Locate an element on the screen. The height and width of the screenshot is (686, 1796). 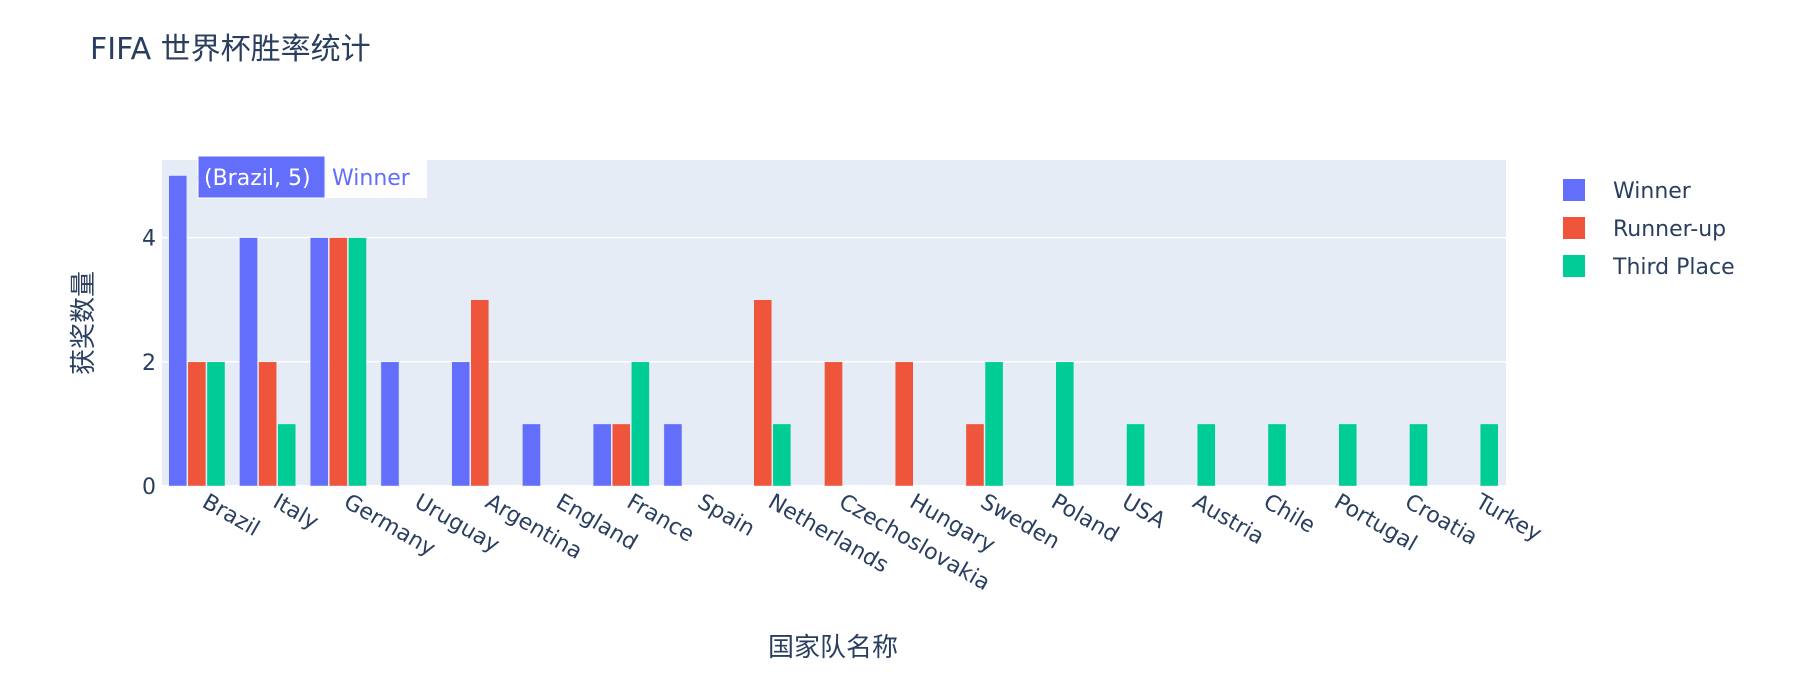
bar-brazil-third-place is located at coordinates (216, 424).